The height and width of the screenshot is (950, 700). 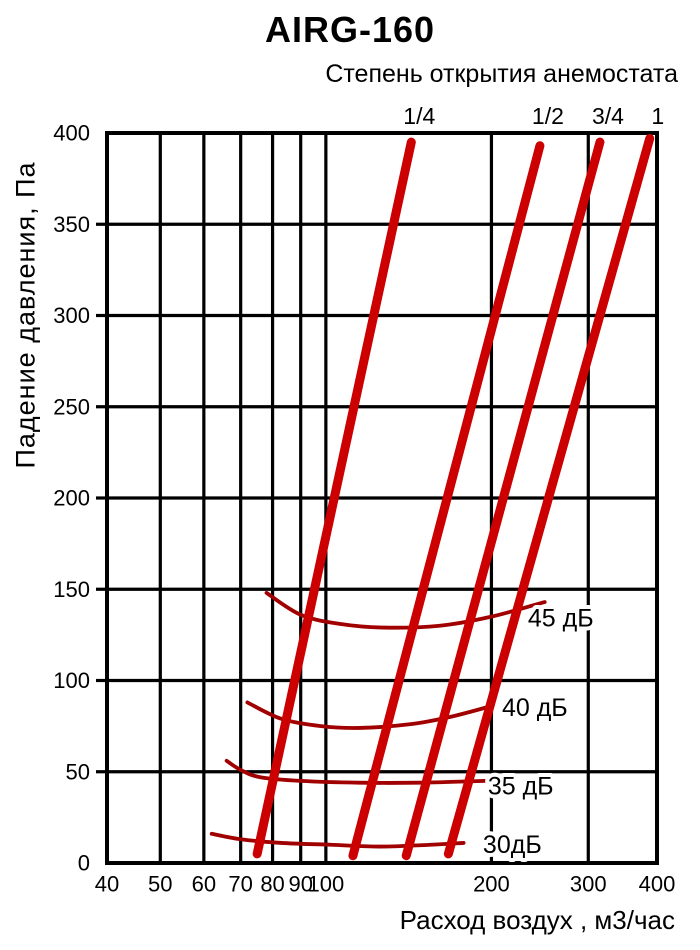 What do you see at coordinates (588, 884) in the screenshot?
I see `x-tick-label-300: 300` at bounding box center [588, 884].